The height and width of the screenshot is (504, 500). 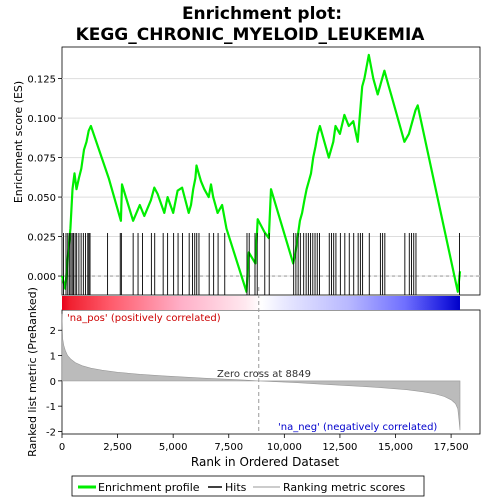 I want to click on x-tick-label: 17,500, so click(x=451, y=447).